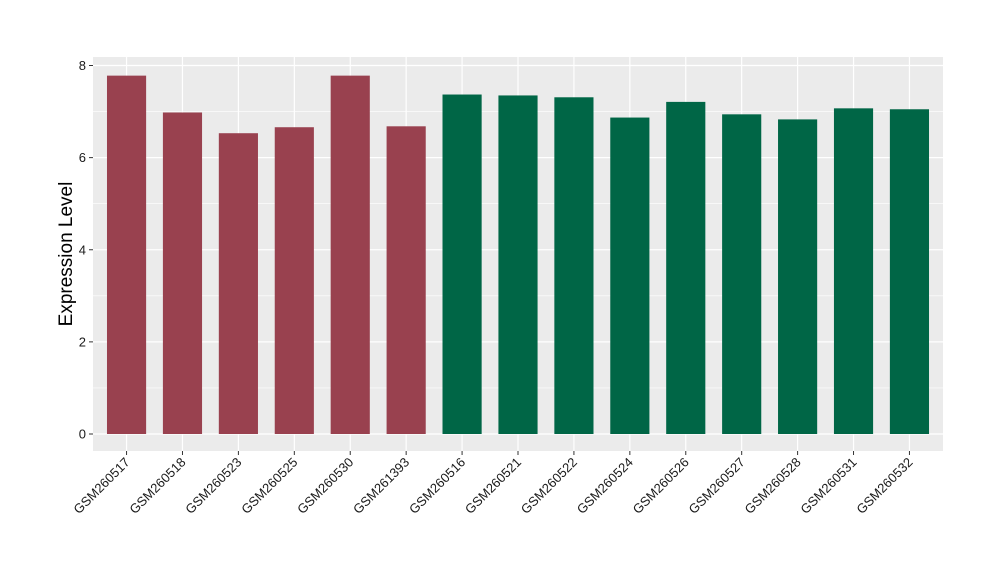 Image resolution: width=1000 pixels, height=585 pixels. Describe the element at coordinates (853, 271) in the screenshot. I see `bar-gsm260531` at that location.